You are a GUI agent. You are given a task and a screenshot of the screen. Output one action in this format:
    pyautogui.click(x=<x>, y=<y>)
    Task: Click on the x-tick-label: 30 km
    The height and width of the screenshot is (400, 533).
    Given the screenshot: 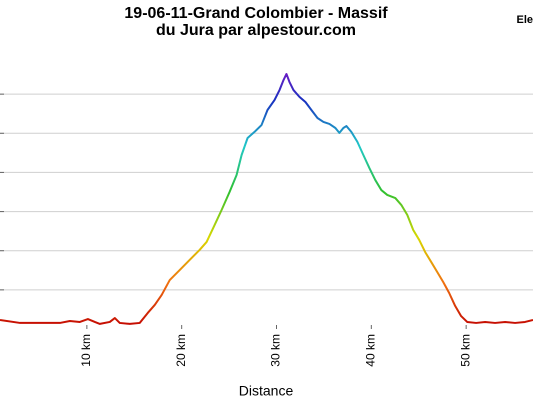 What is the action you would take?
    pyautogui.click(x=276, y=350)
    